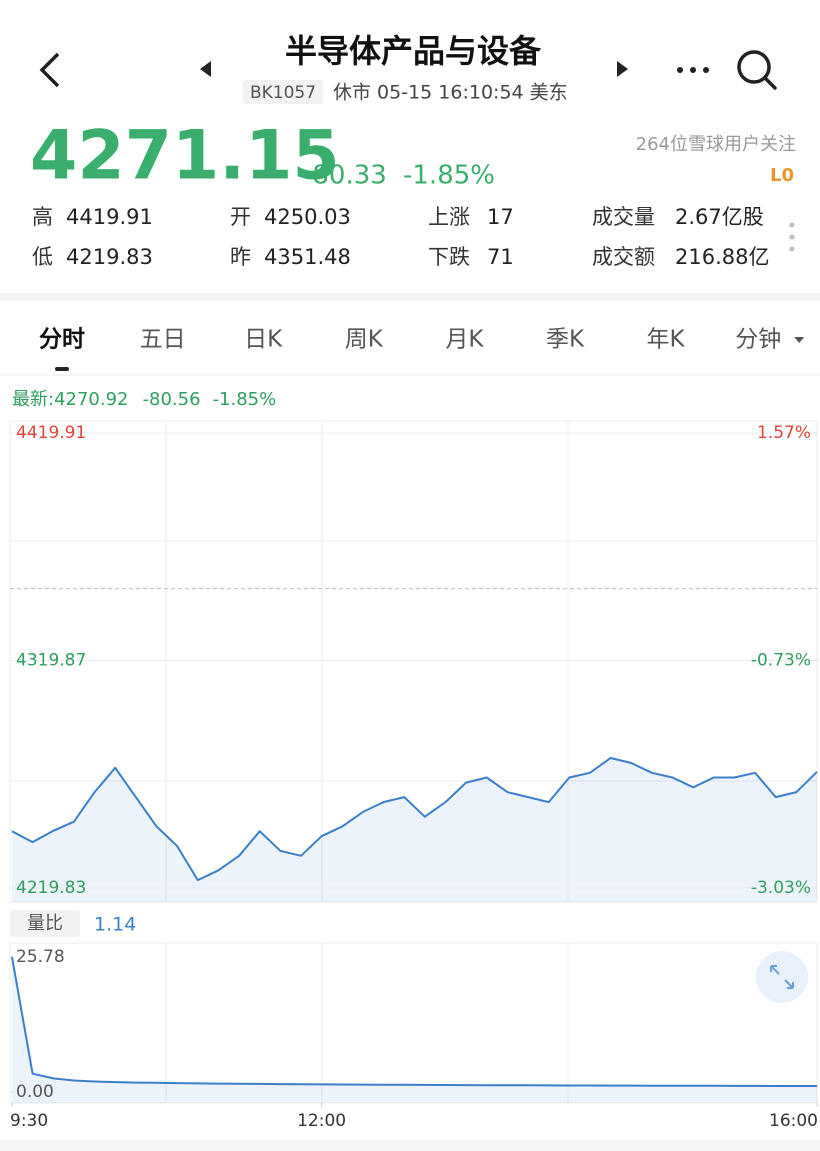  I want to click on x-tick-label: 9:30, so click(29, 1121).